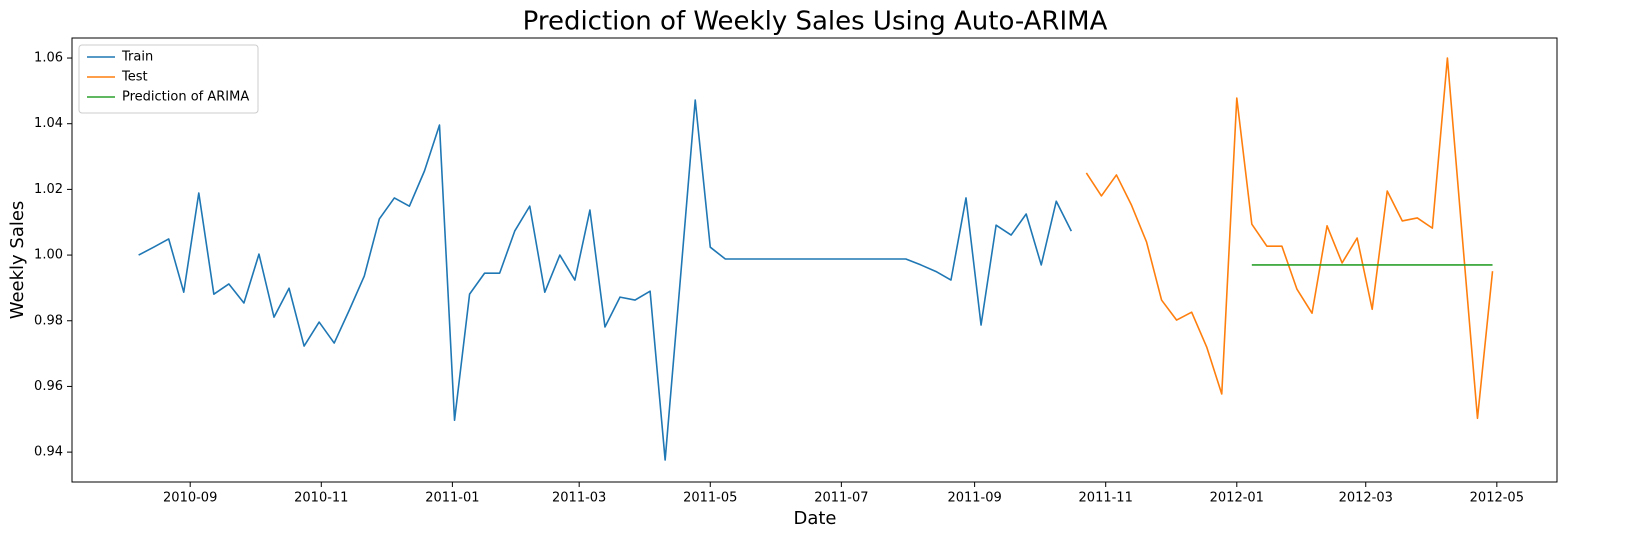 This screenshot has width=1635, height=560. I want to click on x-tick-label: 2012-03, so click(1366, 498).